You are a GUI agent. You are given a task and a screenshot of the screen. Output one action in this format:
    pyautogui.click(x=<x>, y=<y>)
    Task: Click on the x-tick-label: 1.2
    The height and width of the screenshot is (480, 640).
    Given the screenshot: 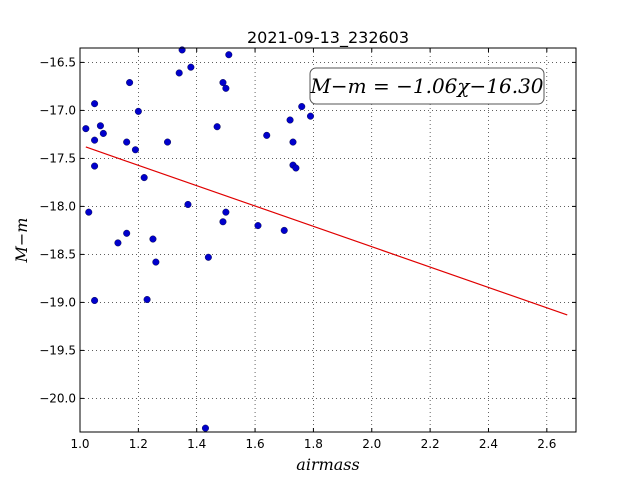 What is the action you would take?
    pyautogui.click(x=138, y=444)
    